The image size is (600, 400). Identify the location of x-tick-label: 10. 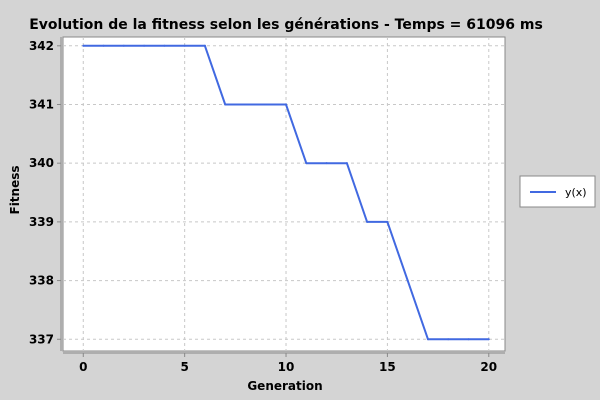
(286, 367).